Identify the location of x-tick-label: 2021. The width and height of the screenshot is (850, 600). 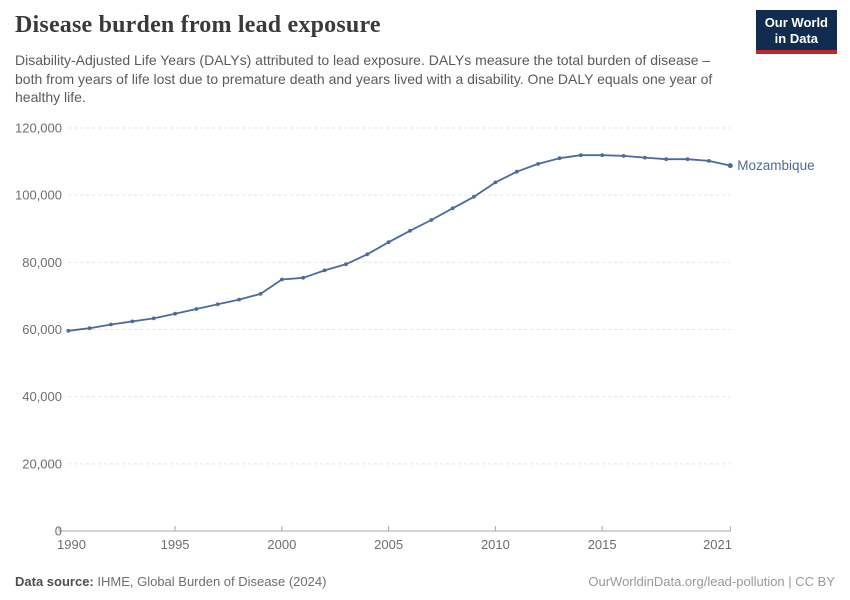
(717, 544).